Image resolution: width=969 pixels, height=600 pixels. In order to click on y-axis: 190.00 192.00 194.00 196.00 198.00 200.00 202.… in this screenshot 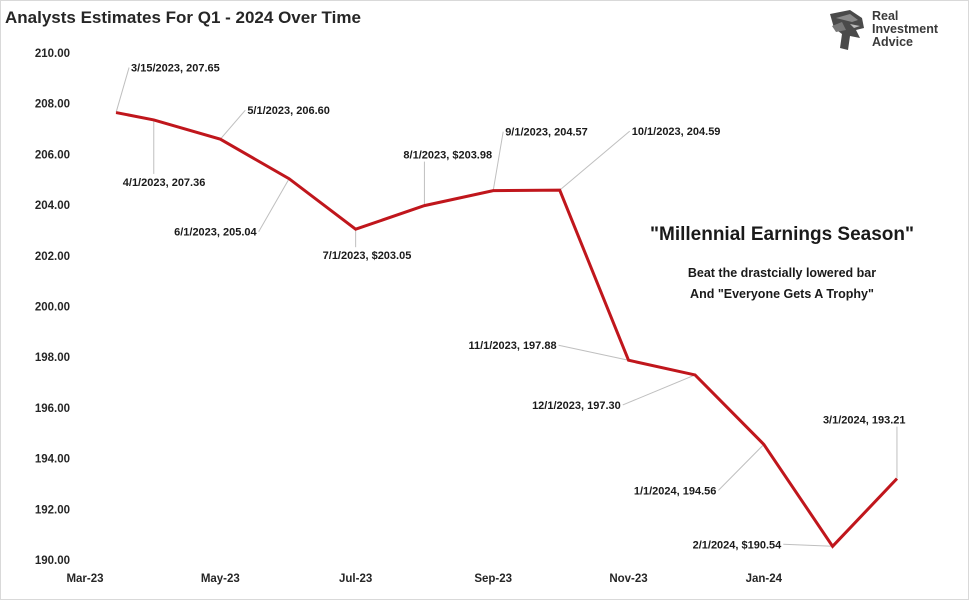, I will do `click(52, 307)`.